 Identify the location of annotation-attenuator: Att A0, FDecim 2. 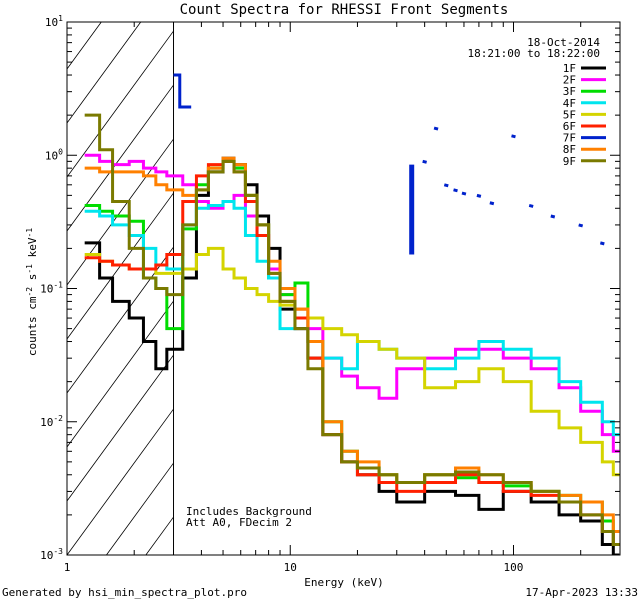
(239, 522).